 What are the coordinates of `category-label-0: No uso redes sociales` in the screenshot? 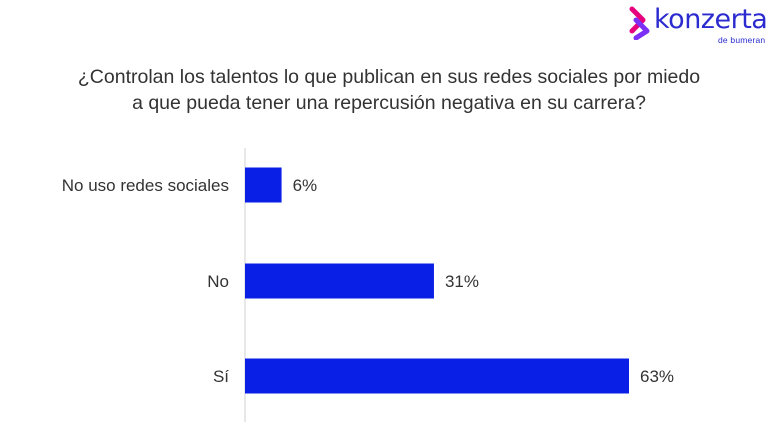 It's located at (145, 185).